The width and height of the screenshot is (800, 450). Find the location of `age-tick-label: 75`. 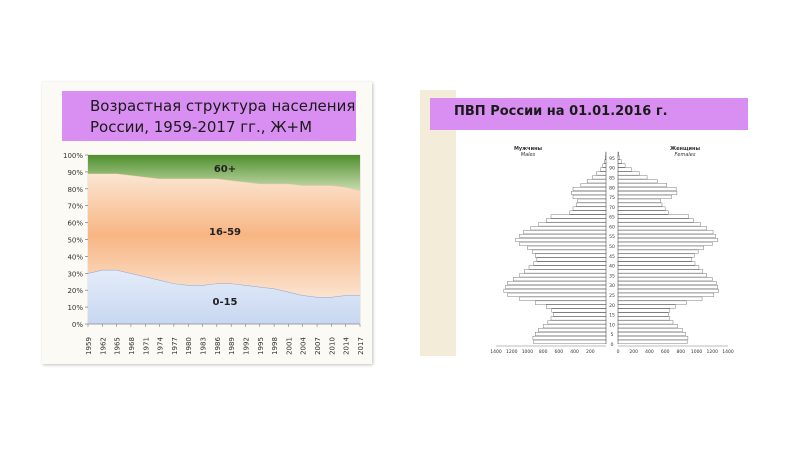

age-tick-label: 75 is located at coordinates (612, 198).